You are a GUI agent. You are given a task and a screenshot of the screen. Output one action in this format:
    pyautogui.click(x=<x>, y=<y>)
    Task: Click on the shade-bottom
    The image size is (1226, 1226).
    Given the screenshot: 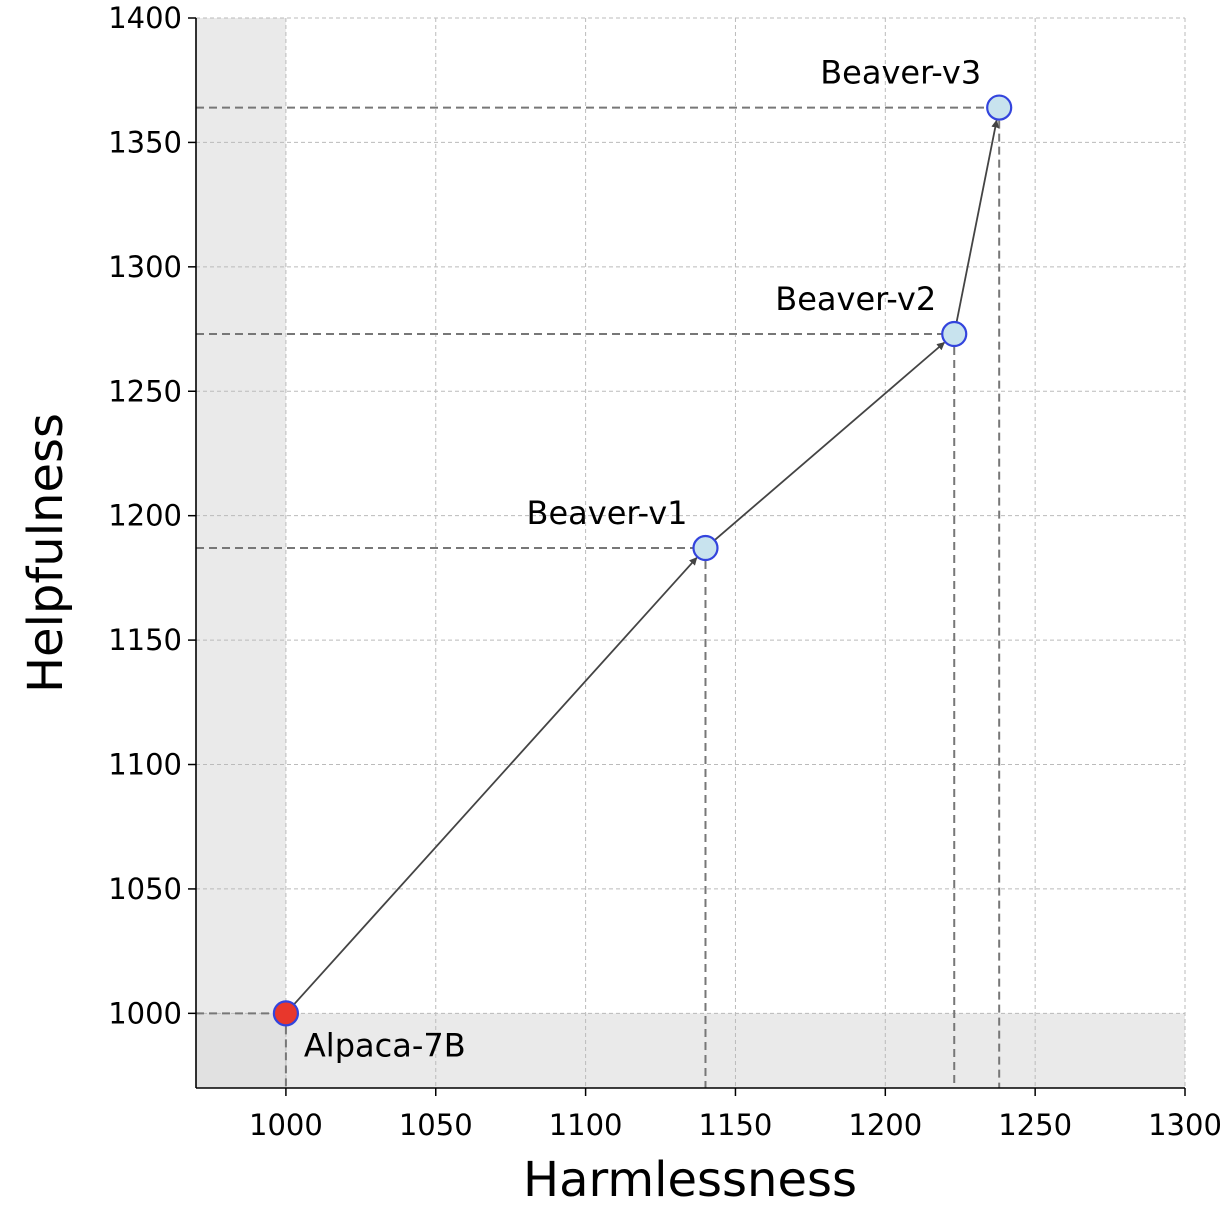 What is the action you would take?
    pyautogui.click(x=690, y=1050)
    